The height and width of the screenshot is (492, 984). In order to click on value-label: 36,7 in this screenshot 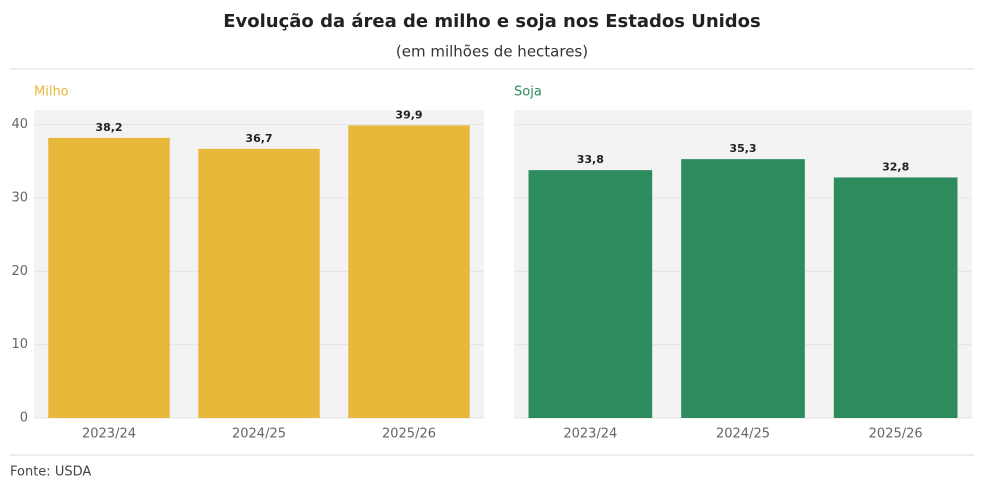, I will do `click(258, 138)`.